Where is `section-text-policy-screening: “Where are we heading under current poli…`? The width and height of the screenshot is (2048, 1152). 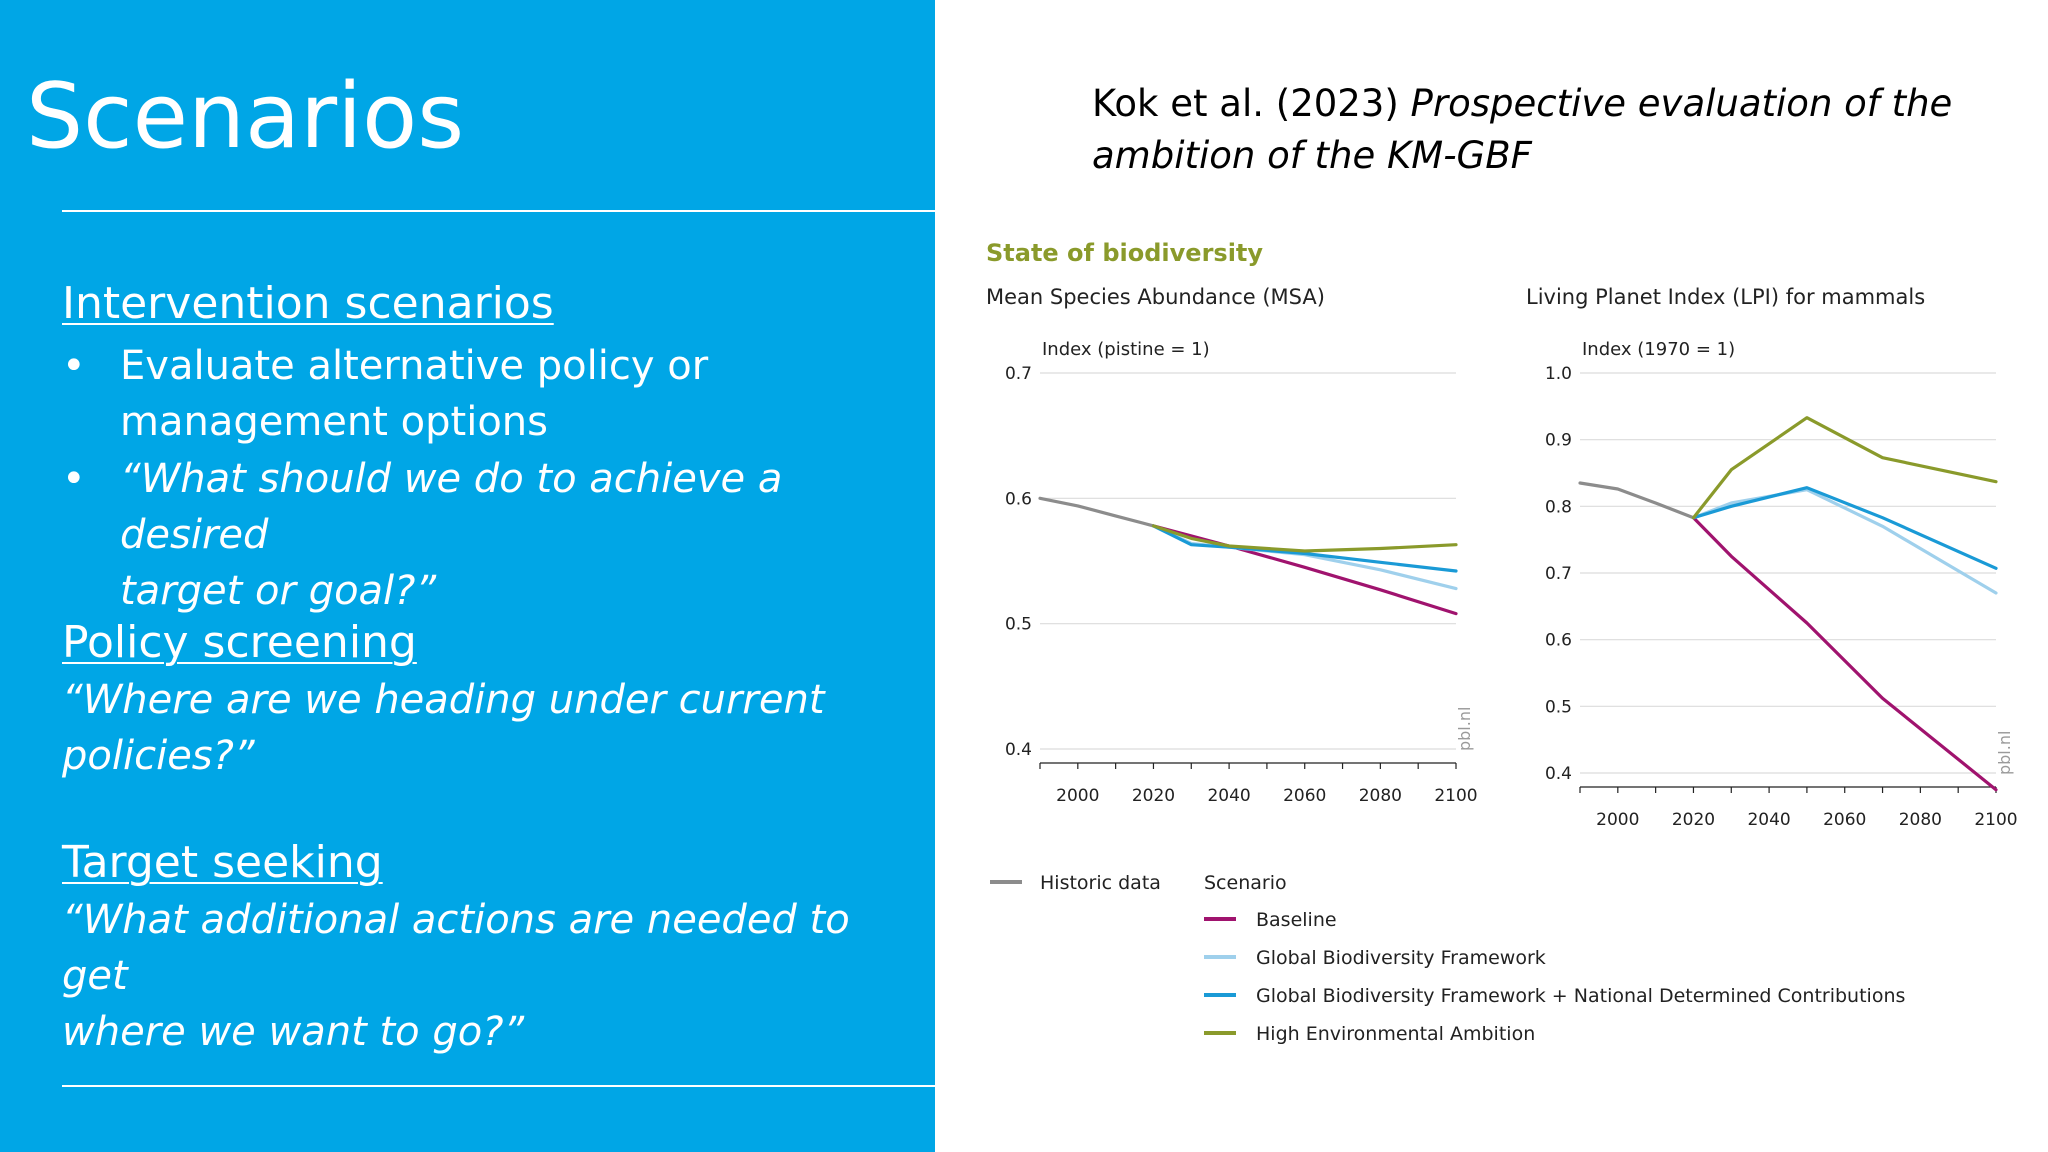
section-text-policy-screening: “Where are we heading under current poli… is located at coordinates (487, 728).